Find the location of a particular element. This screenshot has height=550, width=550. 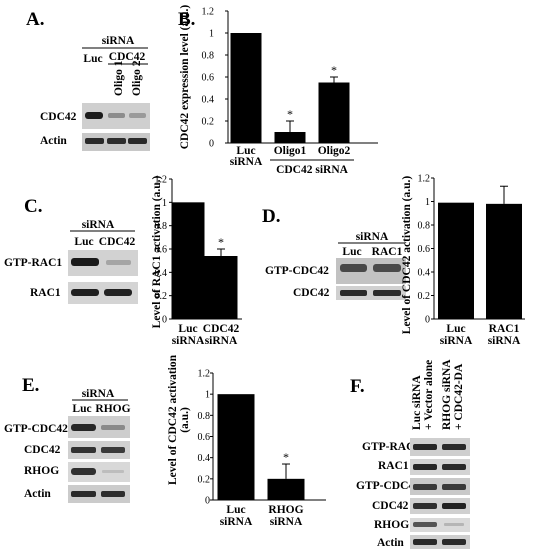

panel-f-lane-1-line-1: Luc siRNA is located at coordinates (417, 402).